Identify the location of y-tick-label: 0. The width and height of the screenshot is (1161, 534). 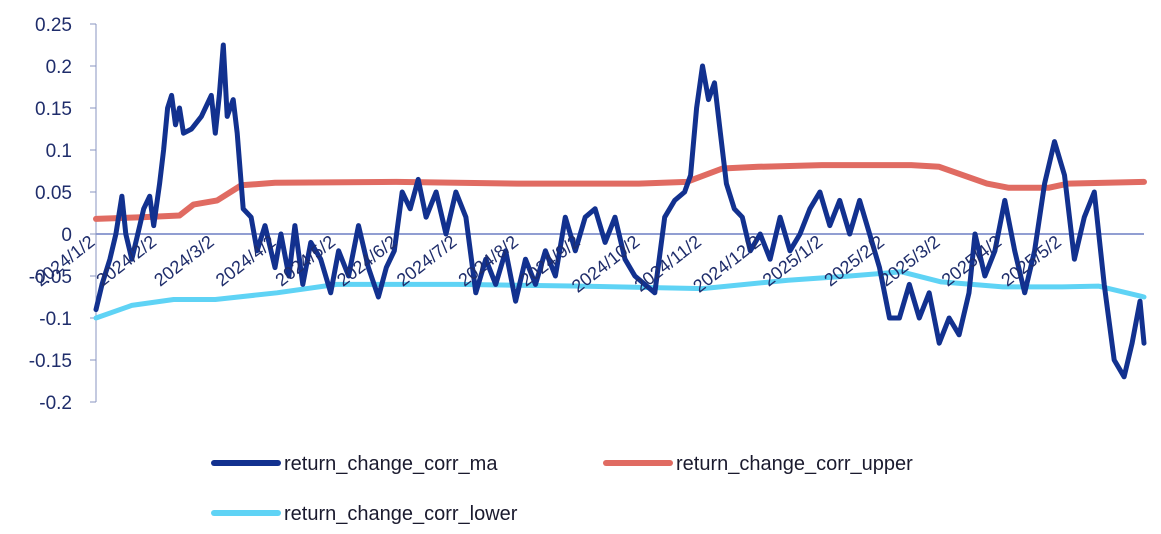
(66, 235).